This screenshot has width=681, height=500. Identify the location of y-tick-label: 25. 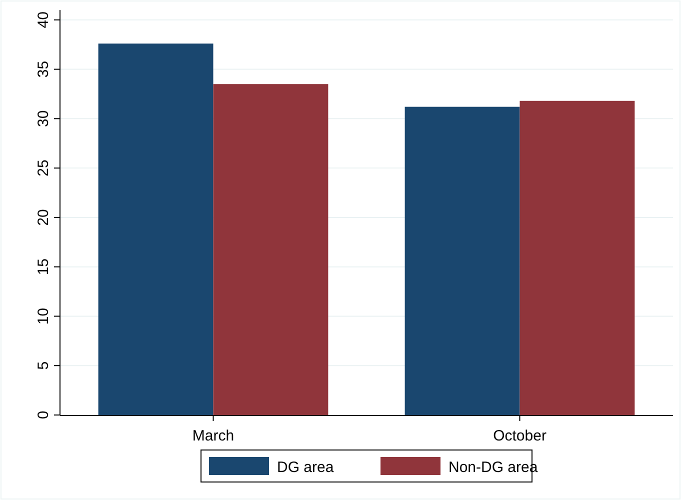
(43, 168).